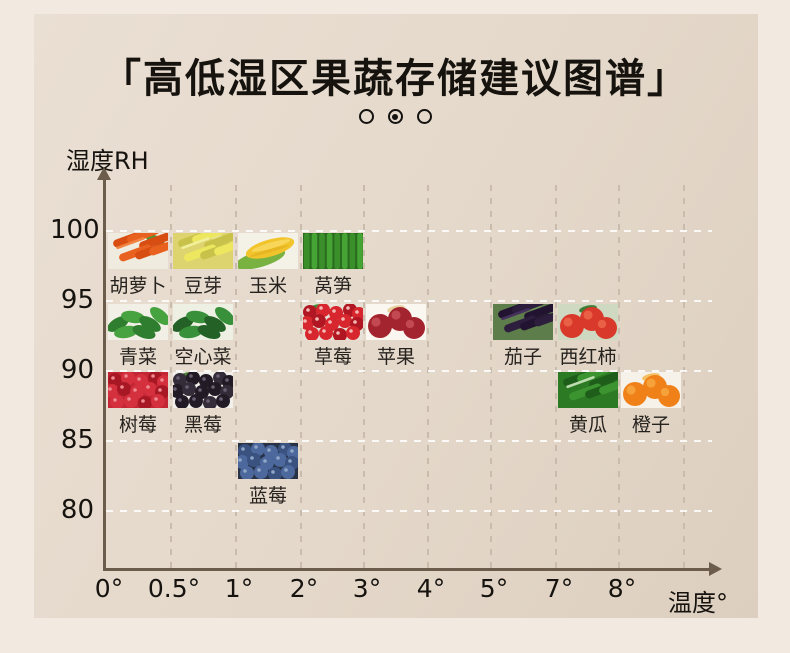 The width and height of the screenshot is (790, 653). Describe the element at coordinates (267, 496) in the screenshot. I see `item-label: 蓝莓` at that location.